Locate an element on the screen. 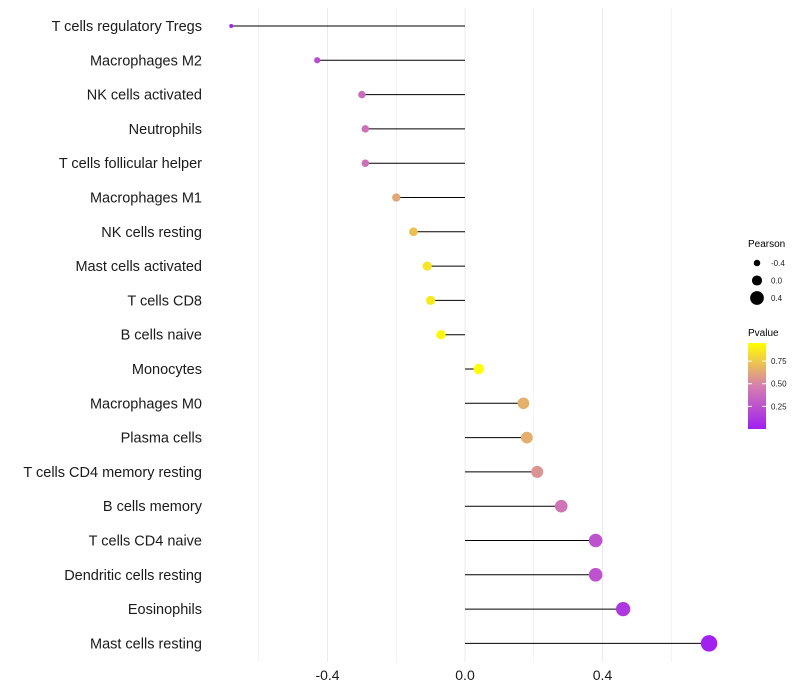 This screenshot has width=800, height=700. colorbar-label: 0.25 is located at coordinates (779, 406).